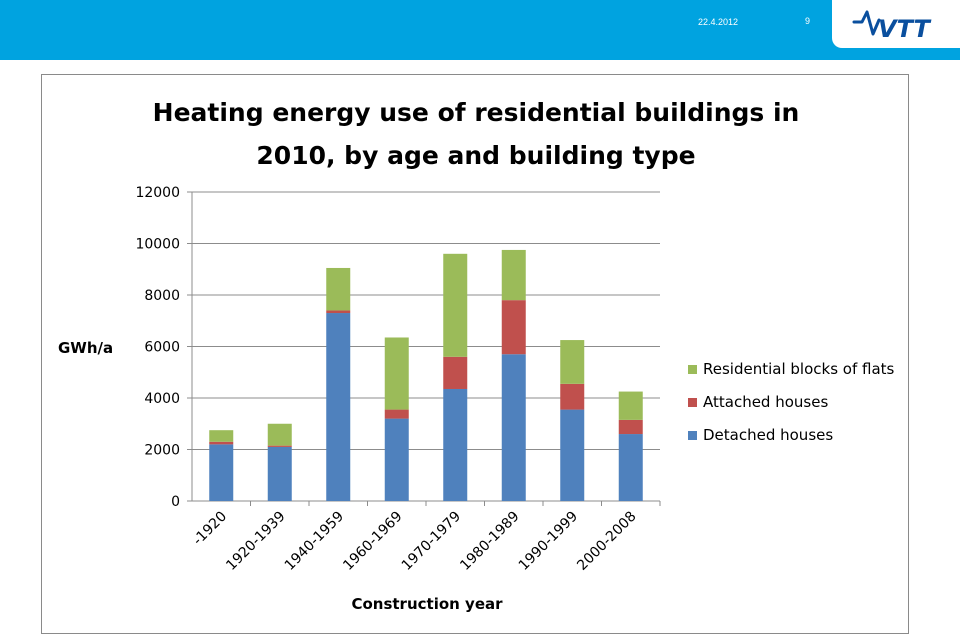 The image size is (960, 640). What do you see at coordinates (157, 193) in the screenshot?
I see `y-tick-label: 12000` at bounding box center [157, 193].